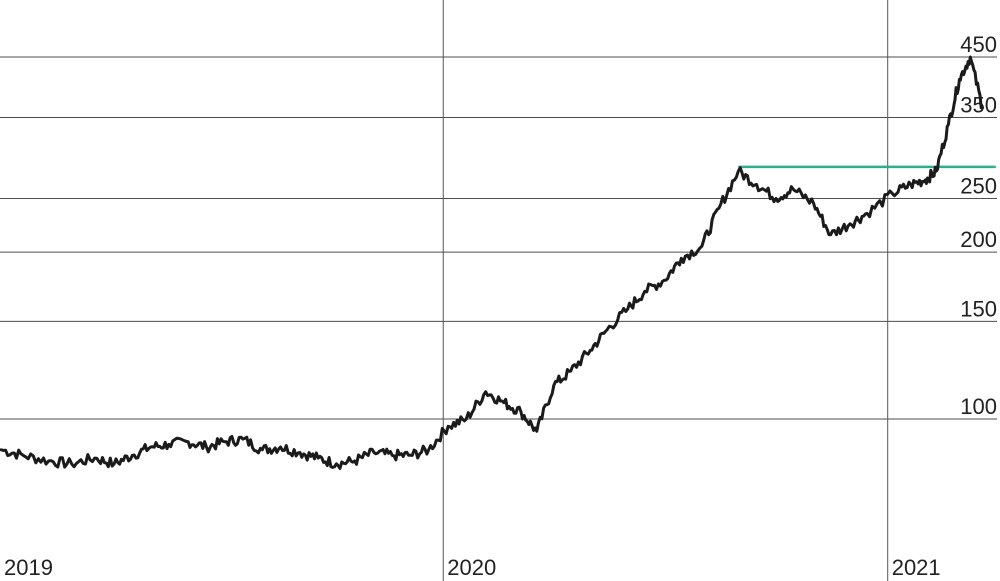 This screenshot has width=1000, height=581. I want to click on y-tick-200: 200, so click(978, 239).